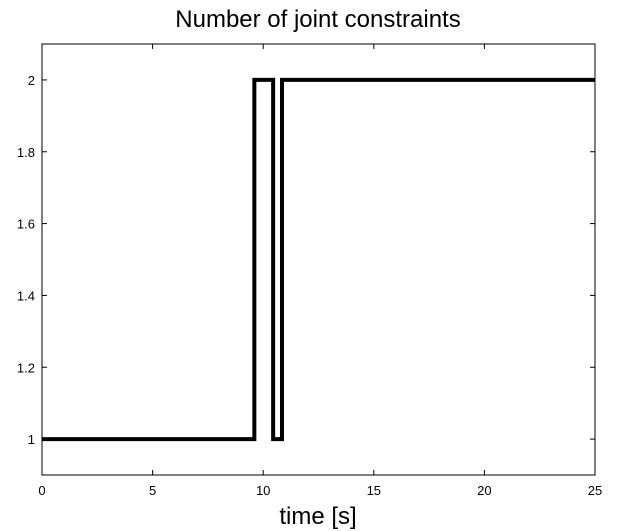 The image size is (621, 531). What do you see at coordinates (374, 490) in the screenshot?
I see `x-tick-label: 15` at bounding box center [374, 490].